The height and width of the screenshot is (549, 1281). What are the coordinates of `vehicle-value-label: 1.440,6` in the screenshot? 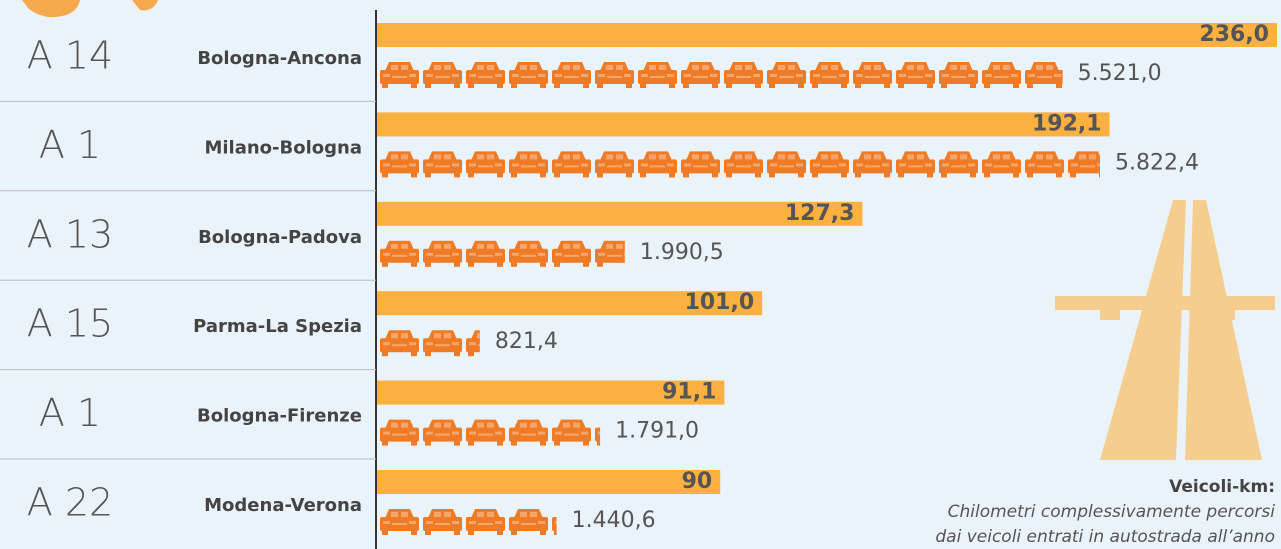 It's located at (614, 520).